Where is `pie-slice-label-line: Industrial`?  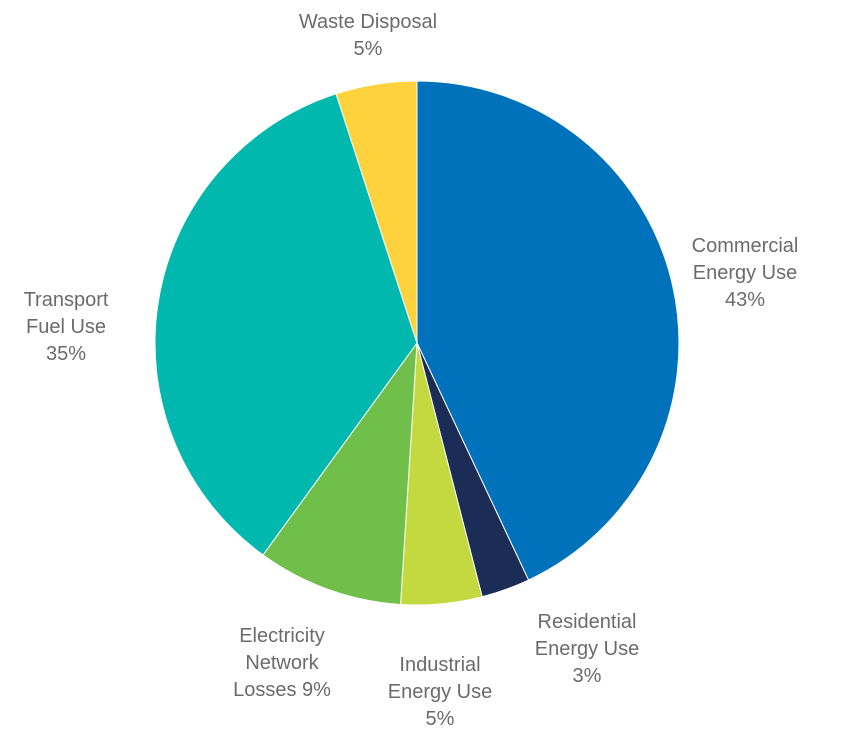 pie-slice-label-line: Industrial is located at coordinates (439, 665).